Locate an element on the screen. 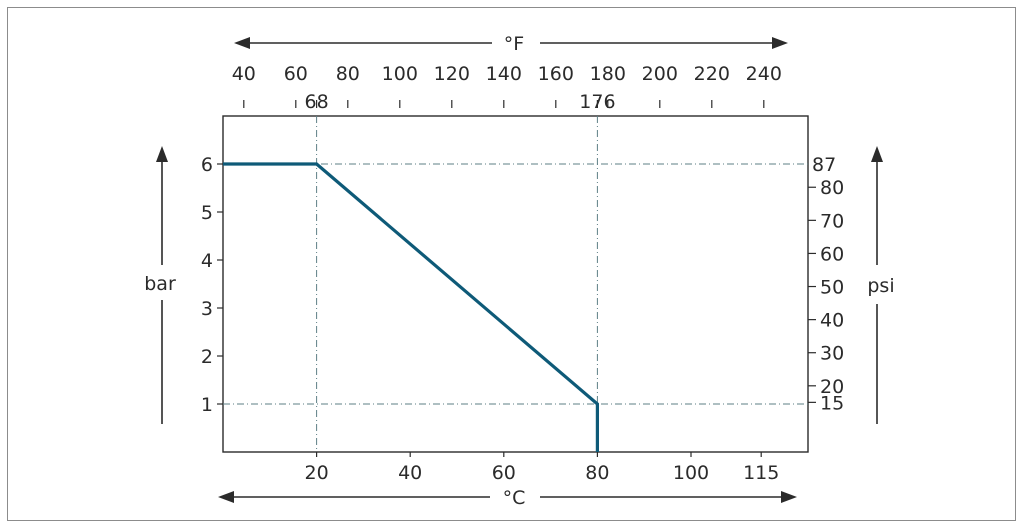 This screenshot has width=1025, height=530. top-arrow-left-head is located at coordinates (242, 43).